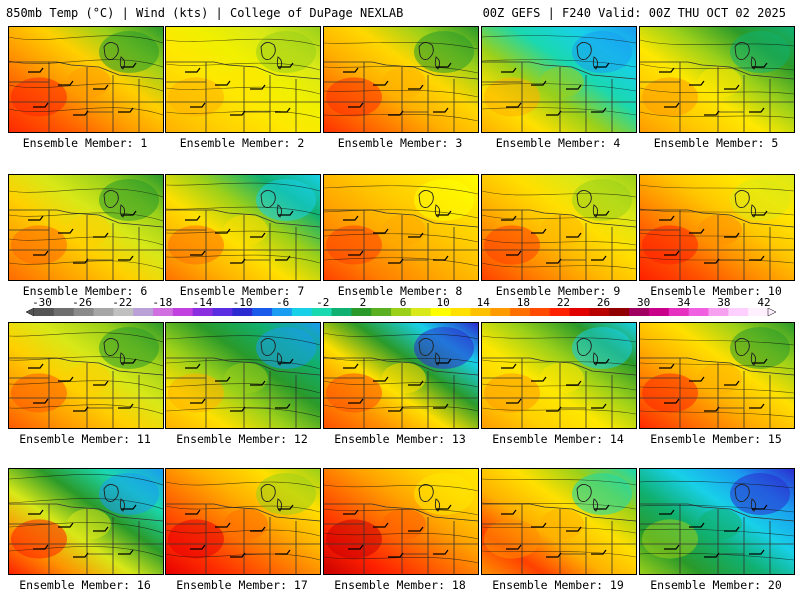  I want to click on colorbar-tick-label: 34, so click(684, 302).